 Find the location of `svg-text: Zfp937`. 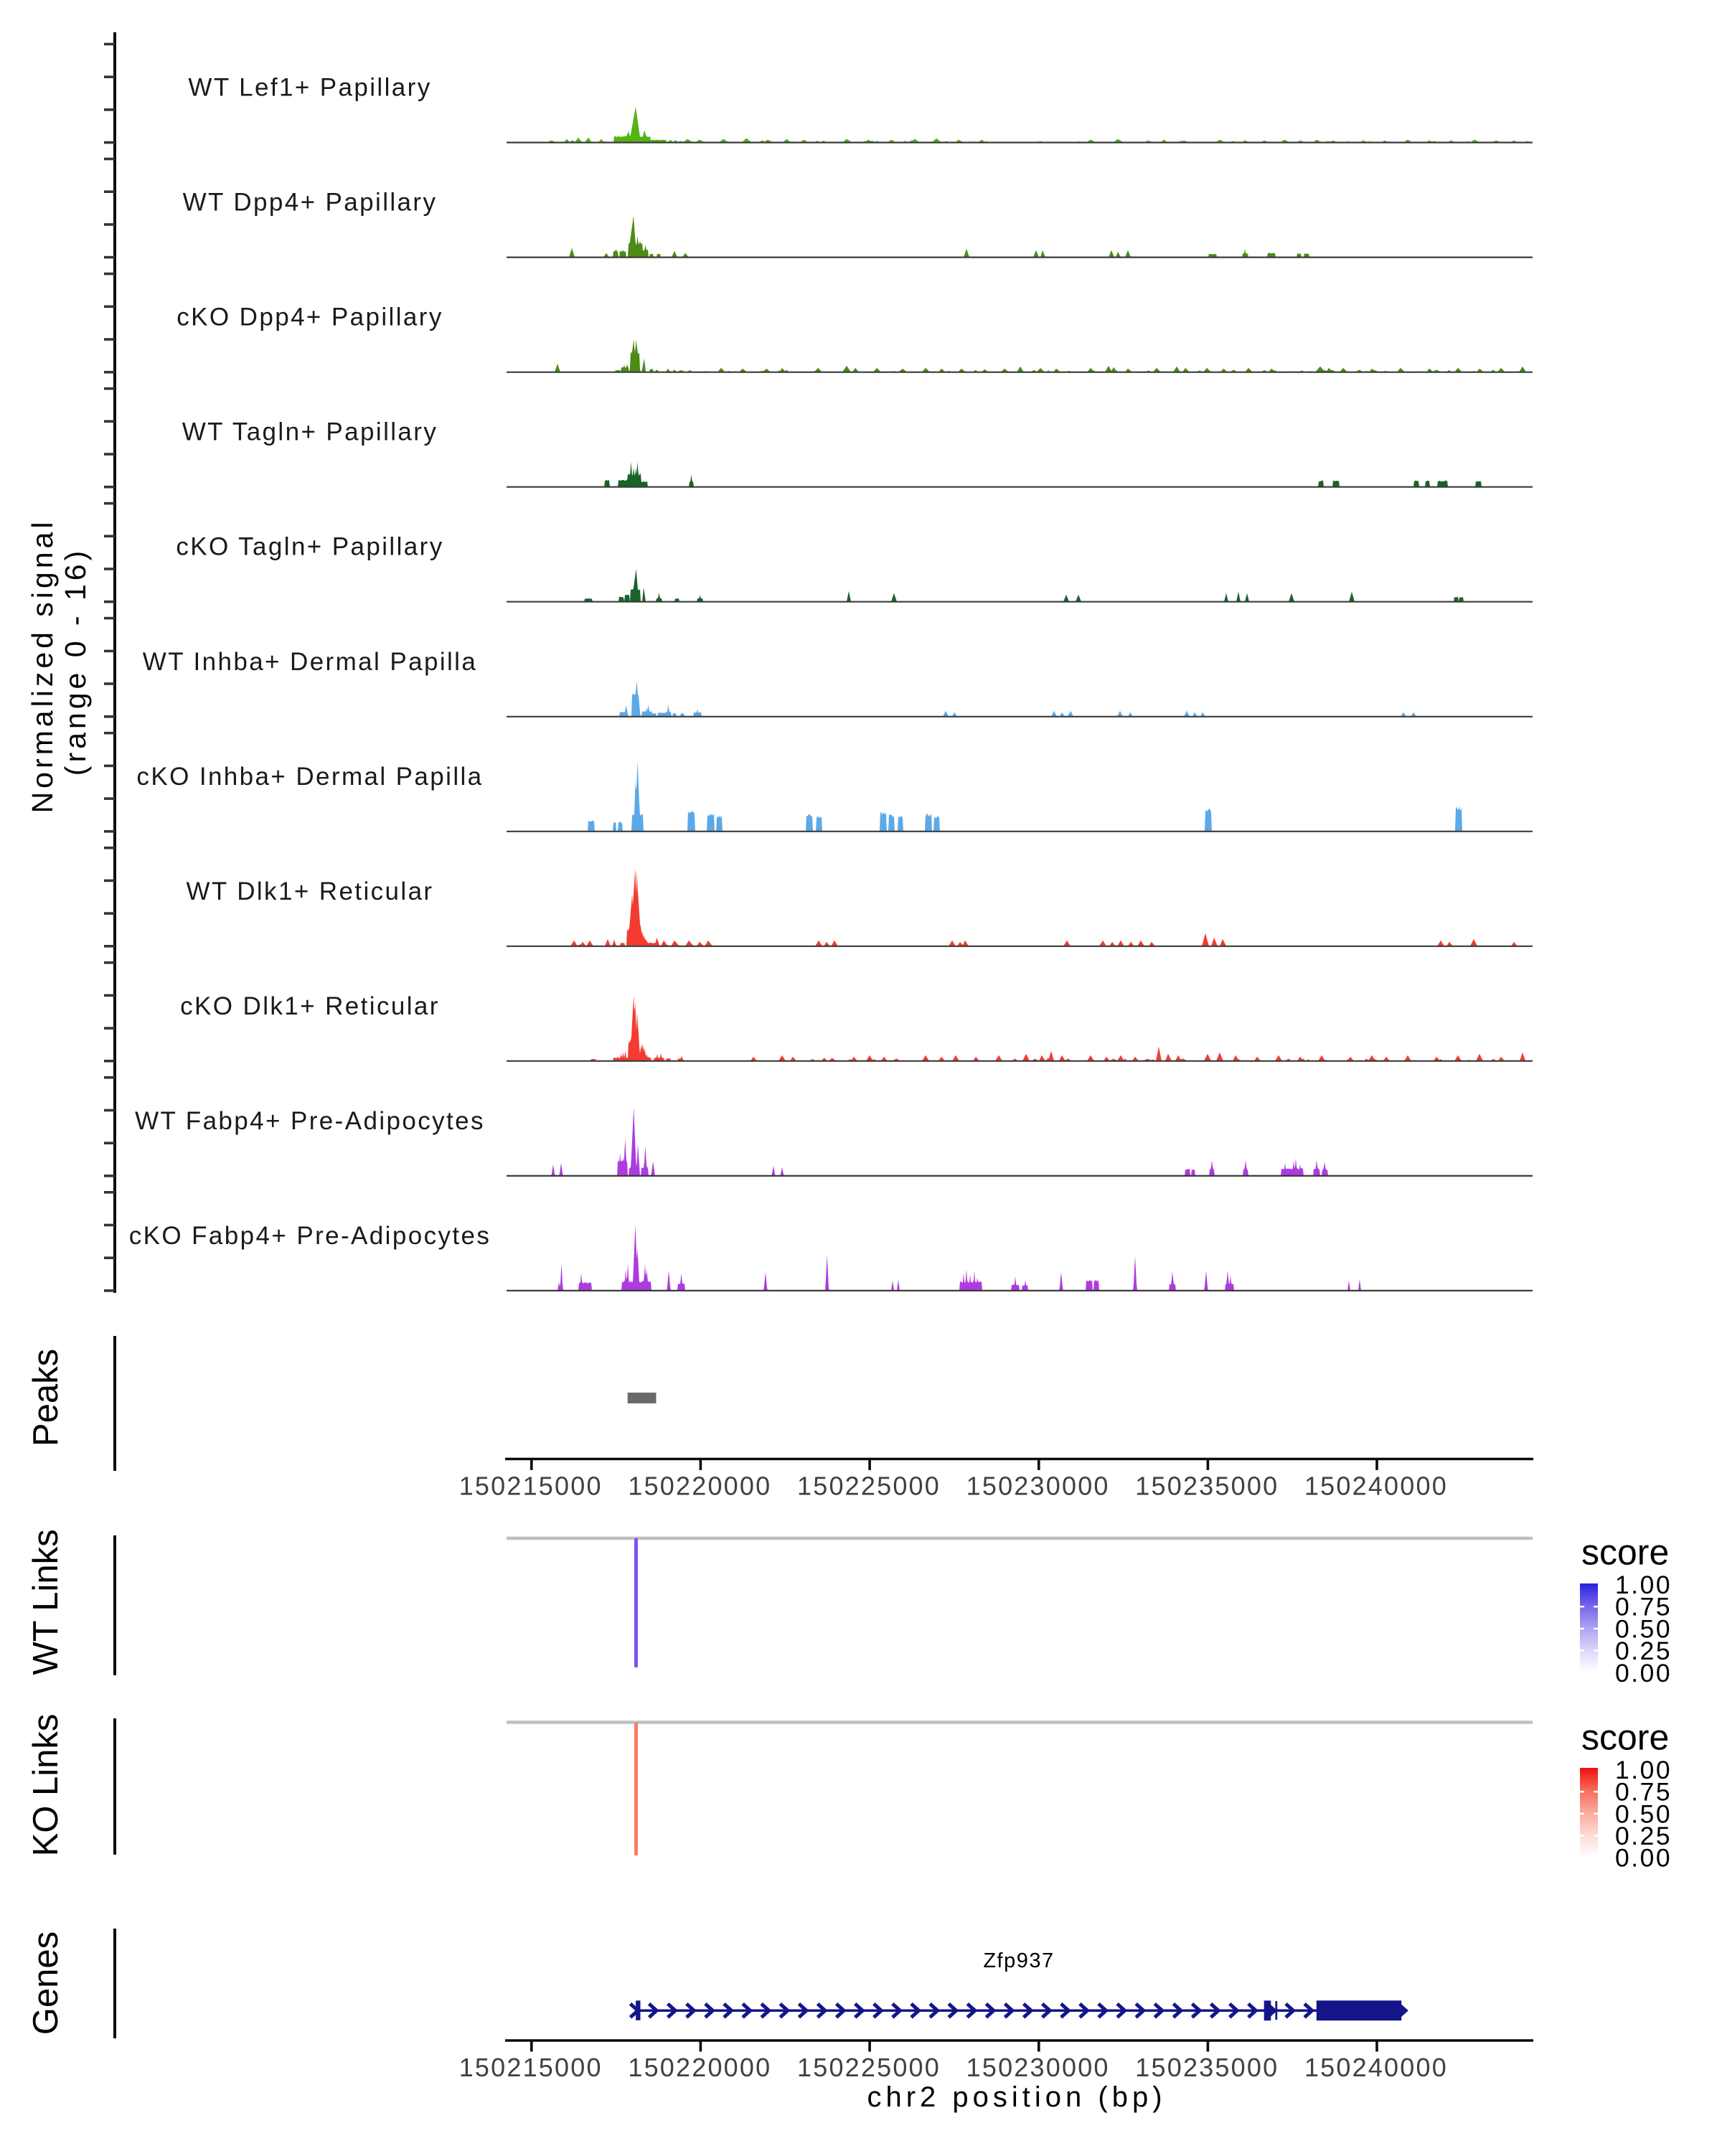

svg-text: Zfp937 is located at coordinates (1018, 1961).